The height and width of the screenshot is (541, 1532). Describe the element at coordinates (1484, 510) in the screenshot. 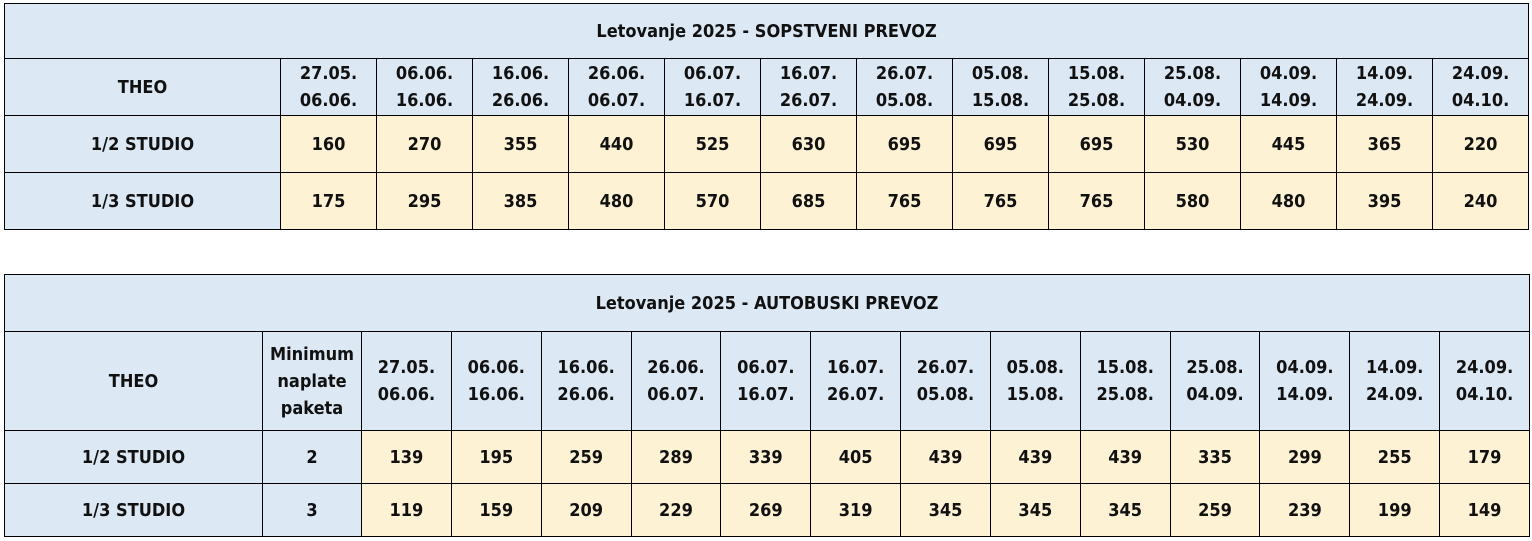

I see `price-cell: 149` at that location.